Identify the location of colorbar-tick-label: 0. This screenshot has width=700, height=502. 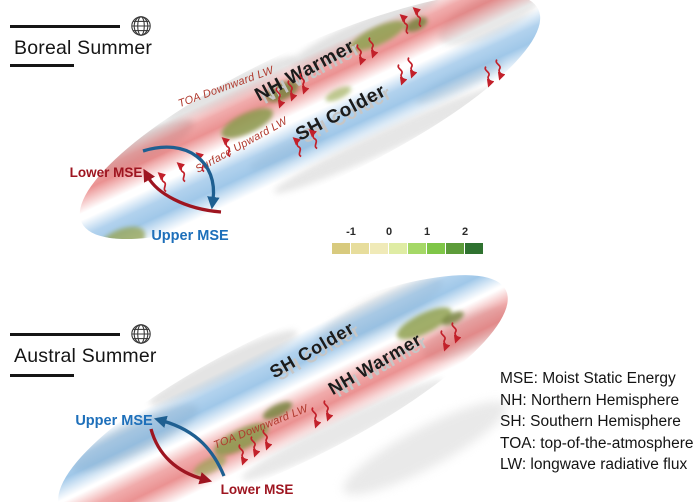
(389, 232).